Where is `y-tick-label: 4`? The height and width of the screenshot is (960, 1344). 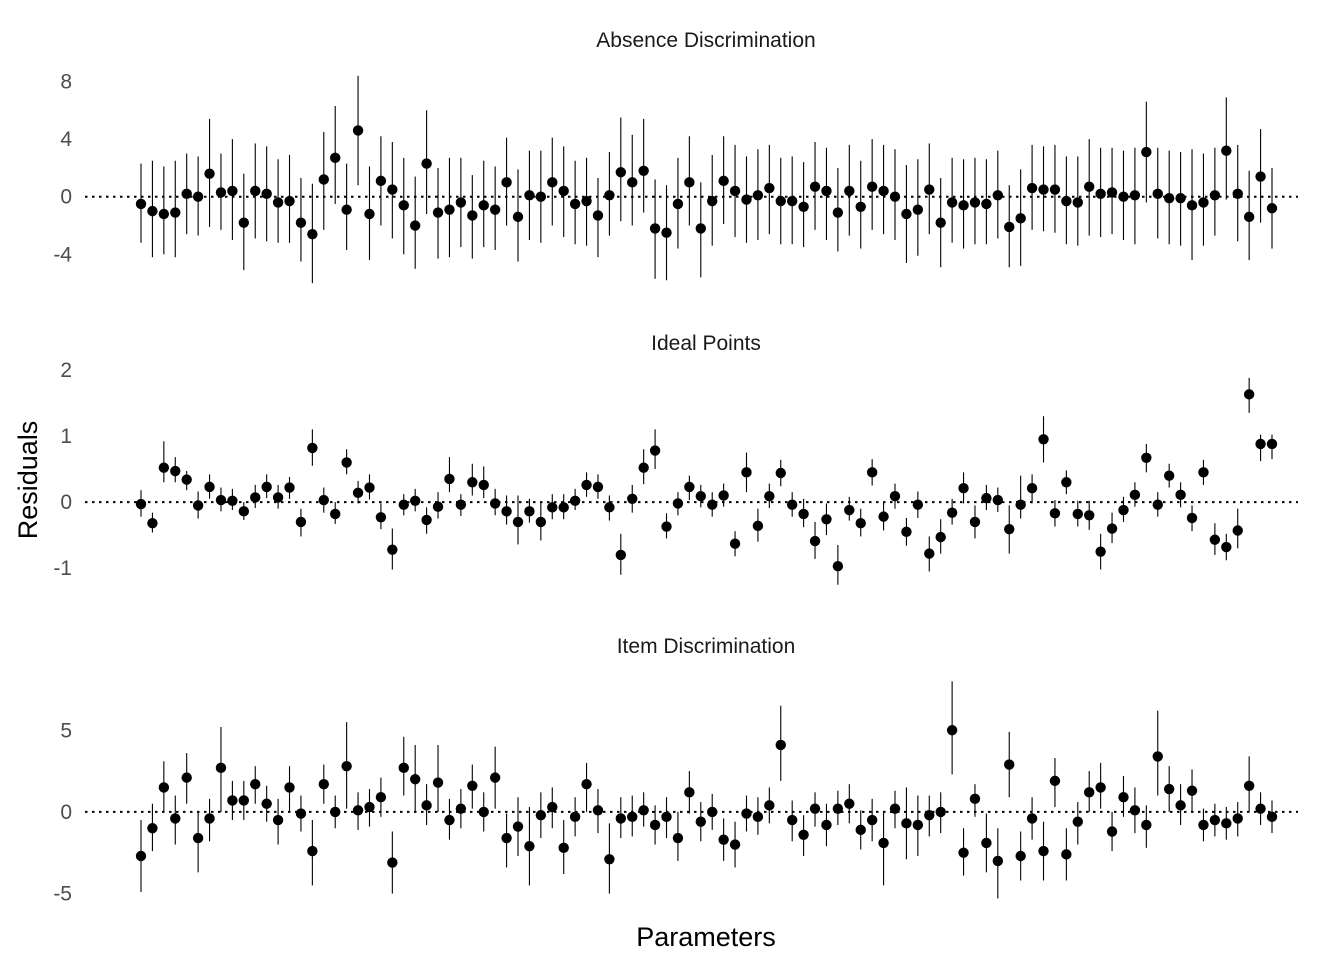 y-tick-label: 4 is located at coordinates (66, 139).